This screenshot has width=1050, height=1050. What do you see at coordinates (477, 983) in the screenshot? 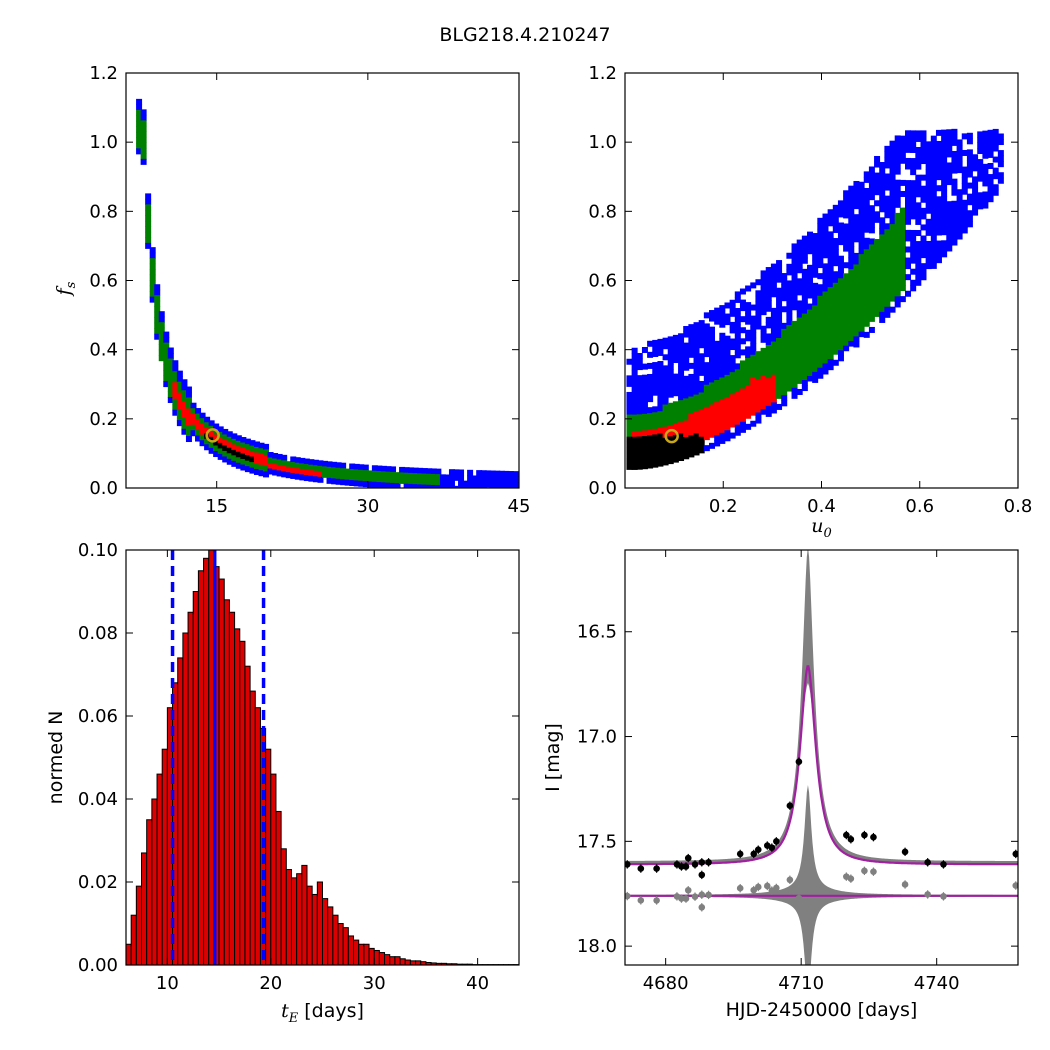
I see `x-tick-label: 40` at bounding box center [477, 983].